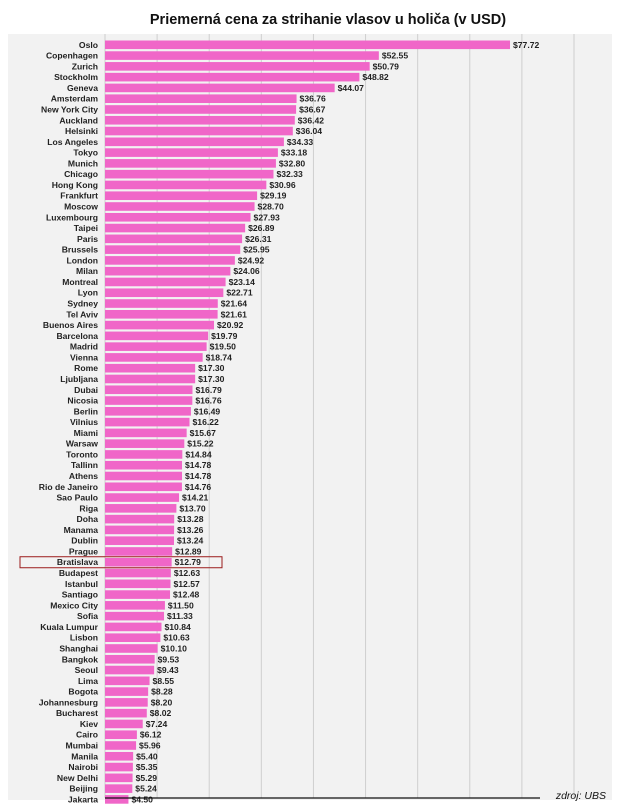 The height and width of the screenshot is (810, 620). What do you see at coordinates (169, 659) in the screenshot?
I see `value-label: $9.53` at bounding box center [169, 659].